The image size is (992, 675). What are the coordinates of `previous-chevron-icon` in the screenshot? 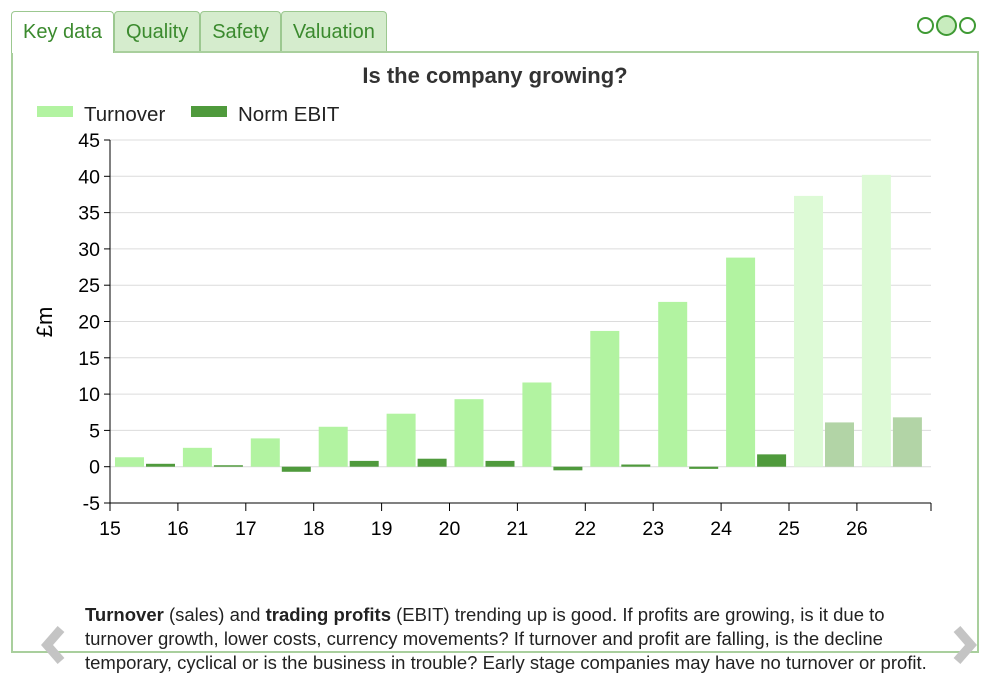 It's located at (54, 645).